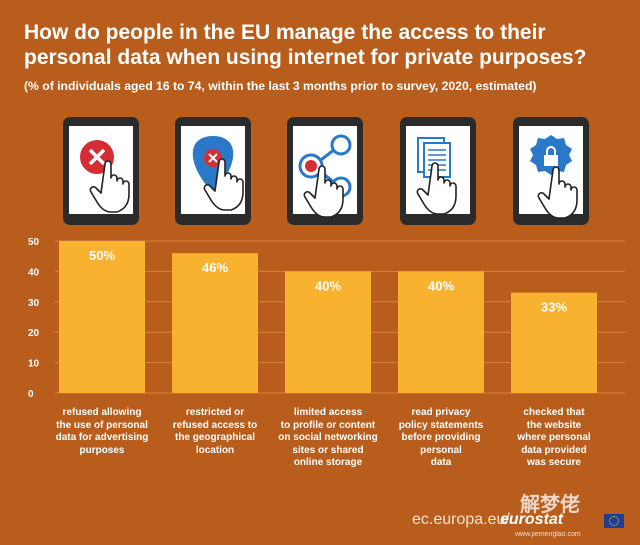 This screenshot has height=545, width=640. Describe the element at coordinates (550, 505) in the screenshot. I see `watermark-text: 解梦佬` at that location.